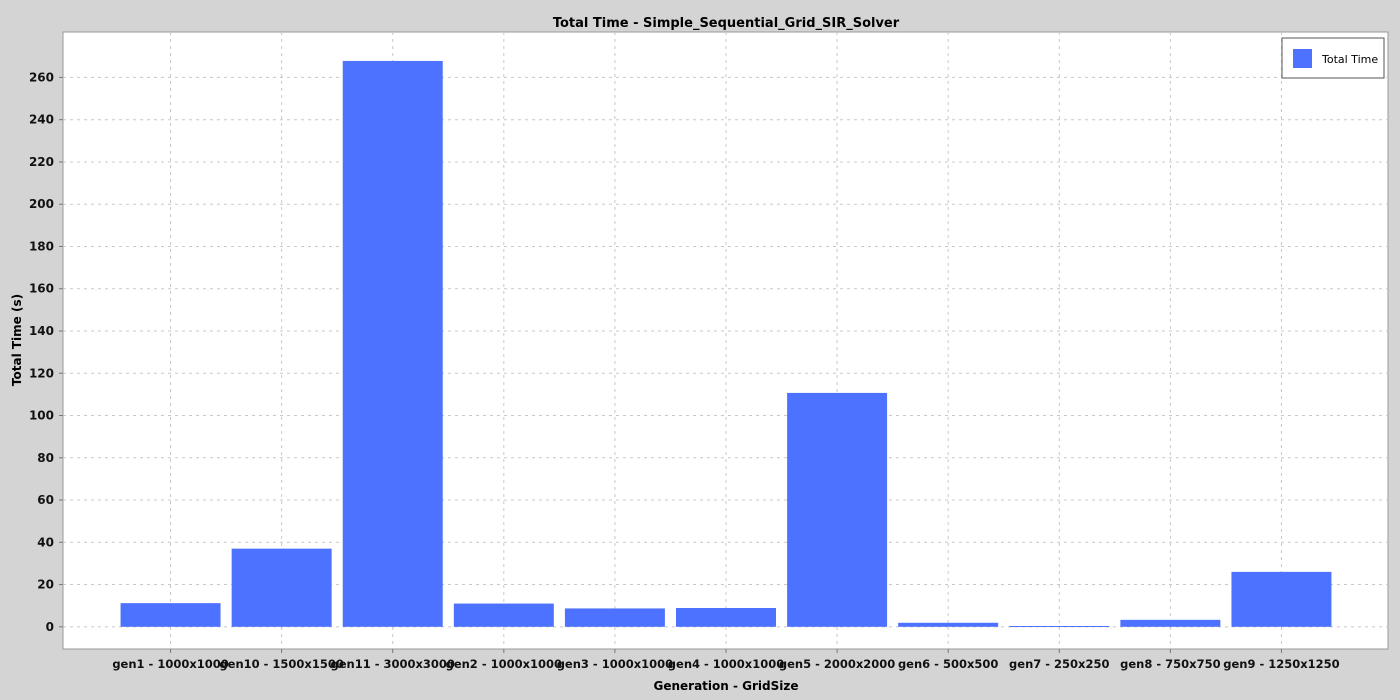  I want to click on x-category-label: gen11 - 3000x3000, so click(393, 664).